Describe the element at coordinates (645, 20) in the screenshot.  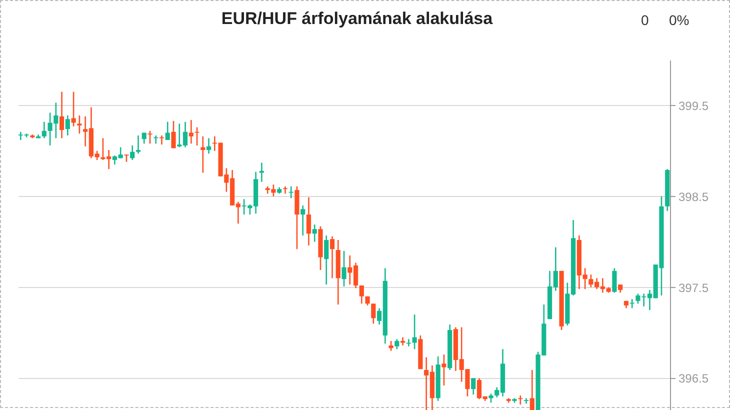
I see `text: 0` at that location.